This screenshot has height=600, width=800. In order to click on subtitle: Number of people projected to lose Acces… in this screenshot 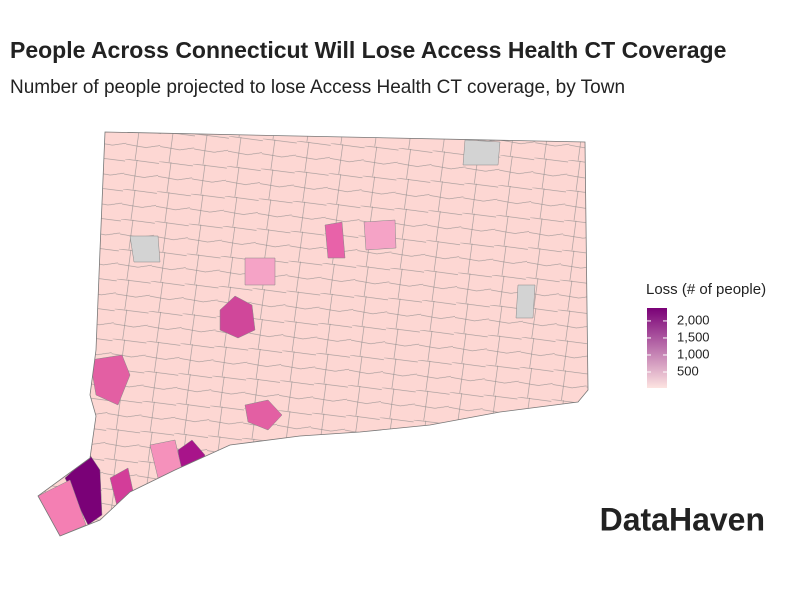, I will do `click(317, 87)`.